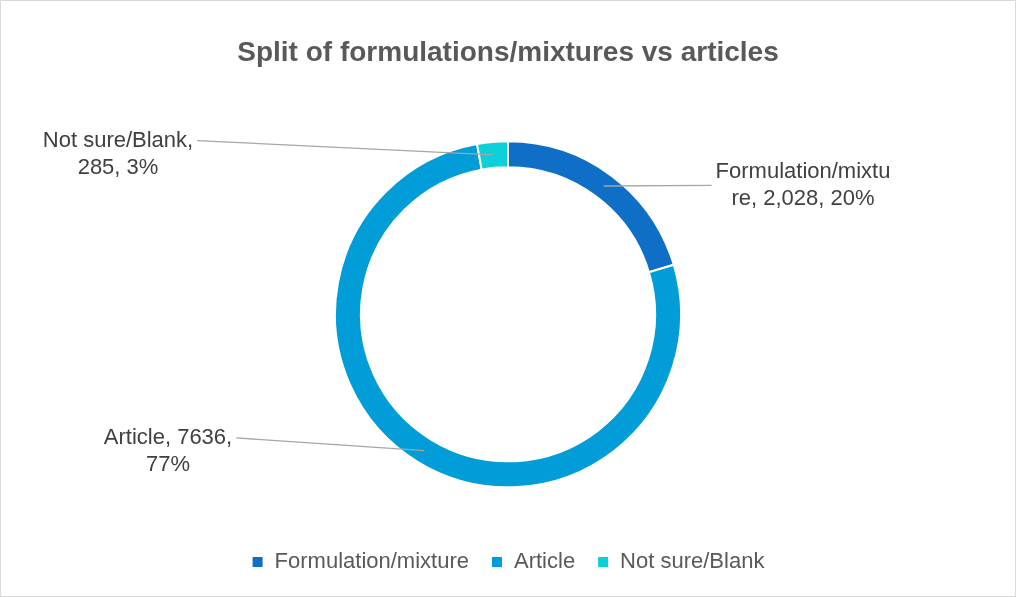  Describe the element at coordinates (168, 449) in the screenshot. I see `data-label: Article, 7636, 77%` at that location.